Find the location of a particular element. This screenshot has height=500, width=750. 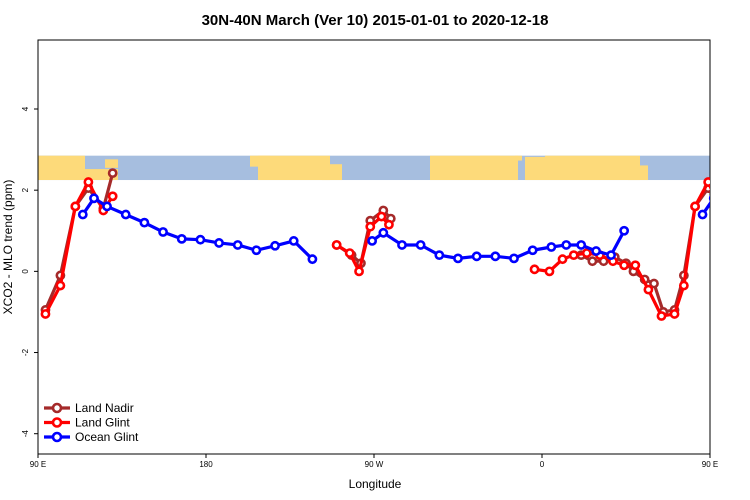

y-tick-label: -4 is located at coordinates (25, 434).